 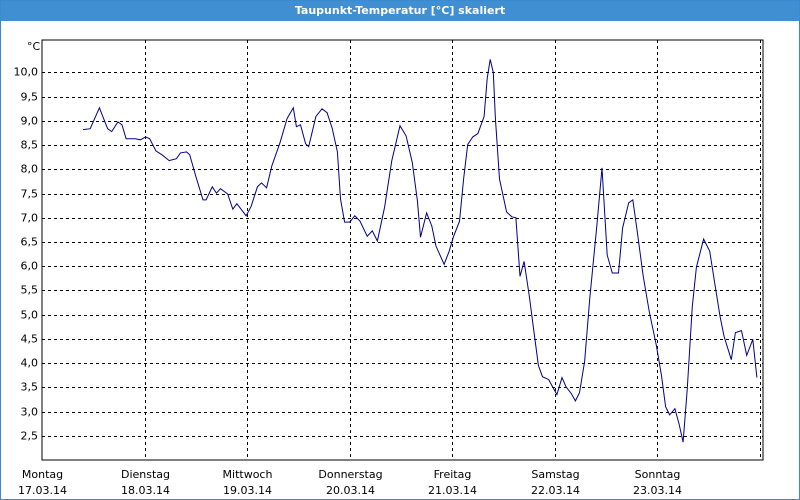 What do you see at coordinates (30, 194) in the screenshot?
I see `y-tick-label: 7,5` at bounding box center [30, 194].